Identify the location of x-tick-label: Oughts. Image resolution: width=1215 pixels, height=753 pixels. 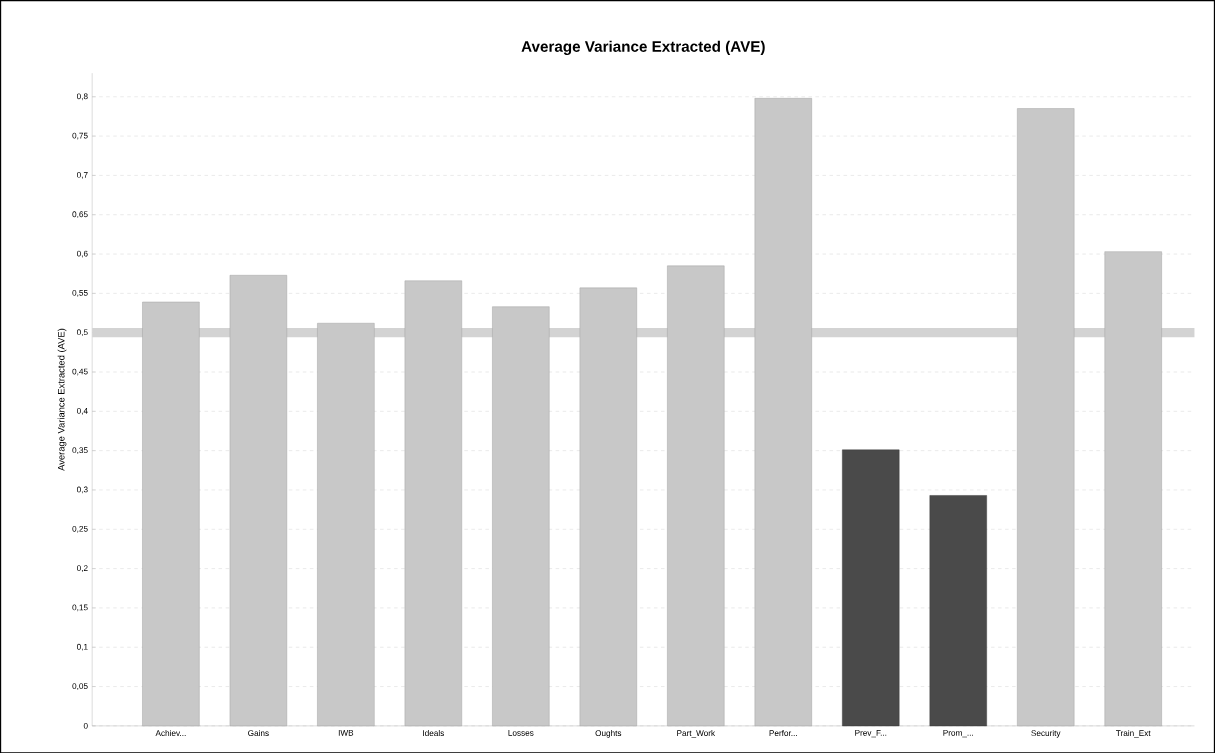
(608, 733).